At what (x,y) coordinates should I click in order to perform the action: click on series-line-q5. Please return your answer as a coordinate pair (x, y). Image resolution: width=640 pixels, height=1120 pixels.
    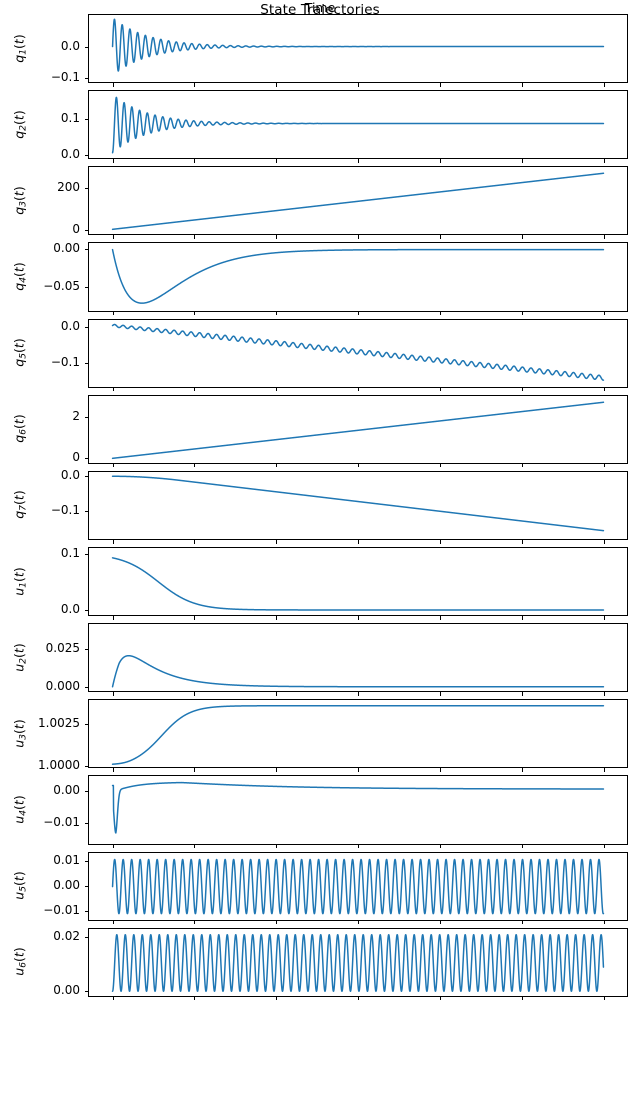
    Looking at the image, I should click on (358, 352).